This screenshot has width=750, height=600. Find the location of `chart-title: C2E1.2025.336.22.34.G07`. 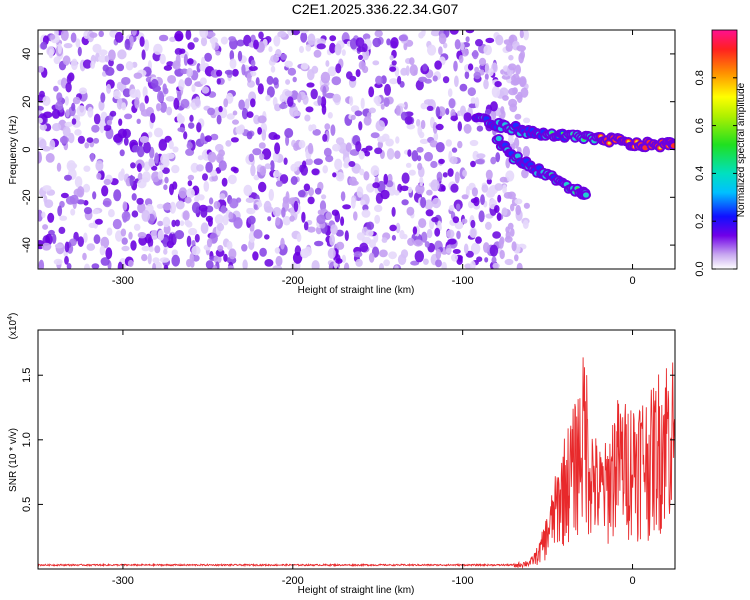

chart-title: C2E1.2025.336.22.34.G07 is located at coordinates (375, 9).